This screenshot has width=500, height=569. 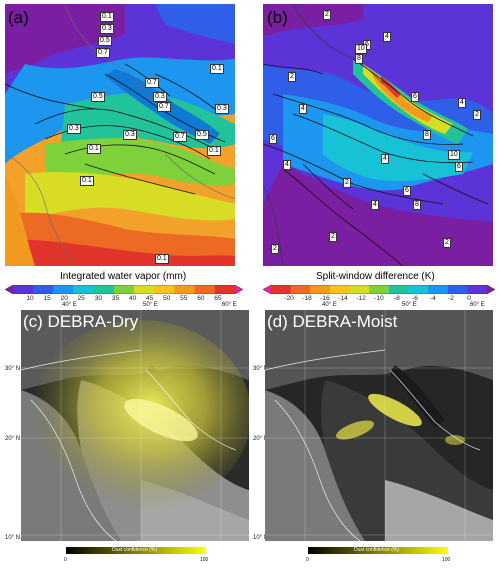 I want to click on colorbar-a, so click(x=124, y=289).